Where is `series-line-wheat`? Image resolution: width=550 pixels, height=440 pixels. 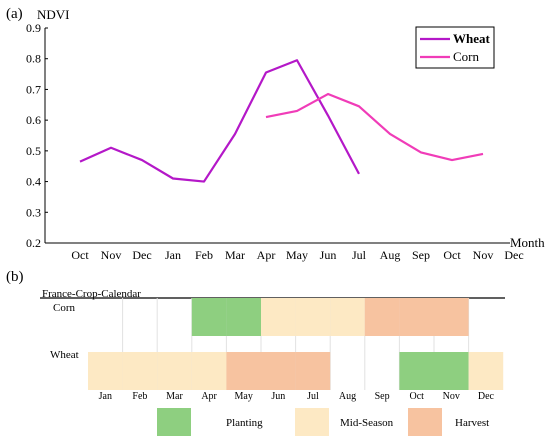 series-line-wheat is located at coordinates (219, 121).